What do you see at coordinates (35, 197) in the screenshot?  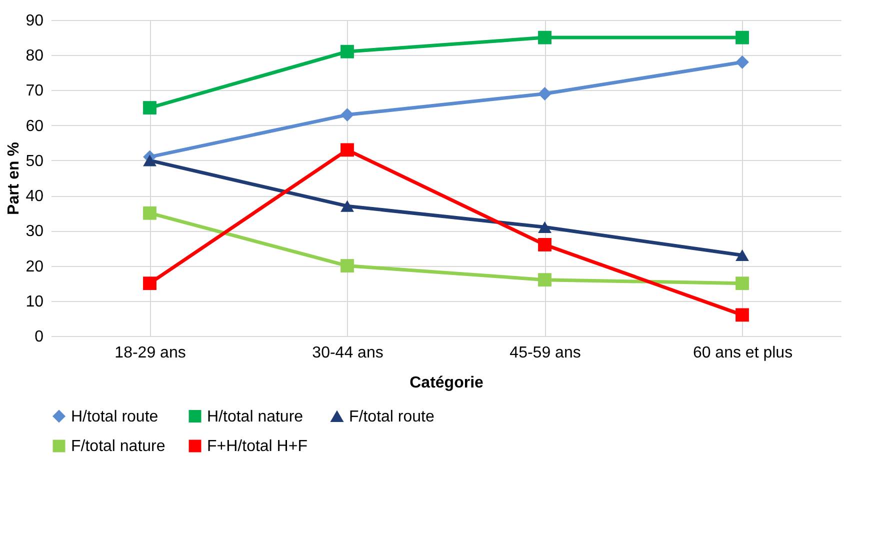 I see `y-tick-label: 40` at bounding box center [35, 197].